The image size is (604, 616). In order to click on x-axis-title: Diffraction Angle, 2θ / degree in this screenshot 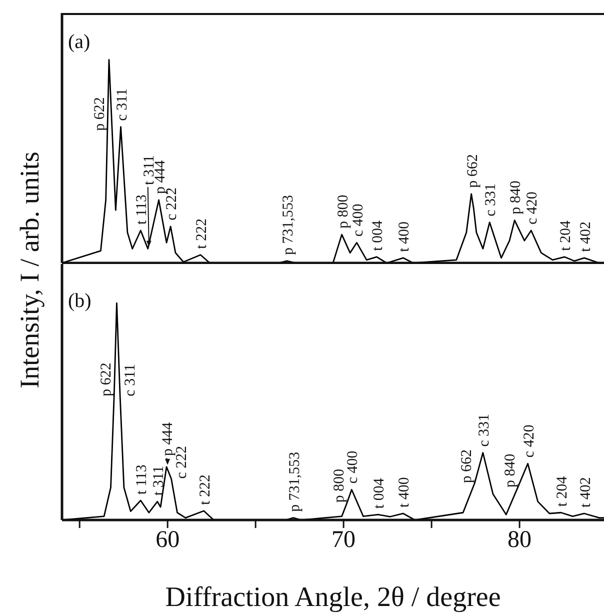, I will do `click(333, 598)`.